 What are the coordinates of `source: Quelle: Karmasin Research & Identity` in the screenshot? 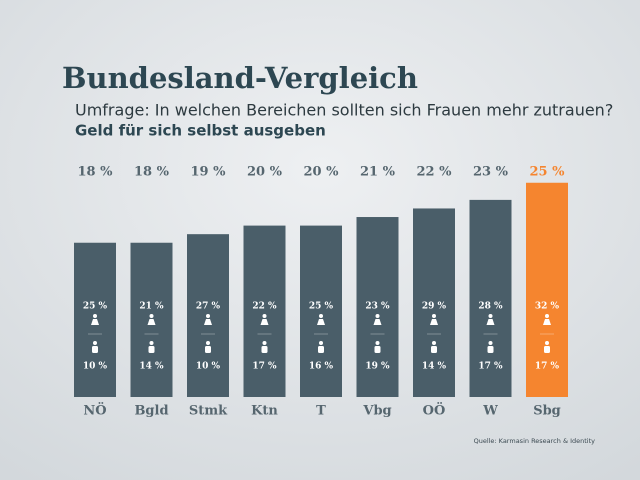 It's located at (535, 441).